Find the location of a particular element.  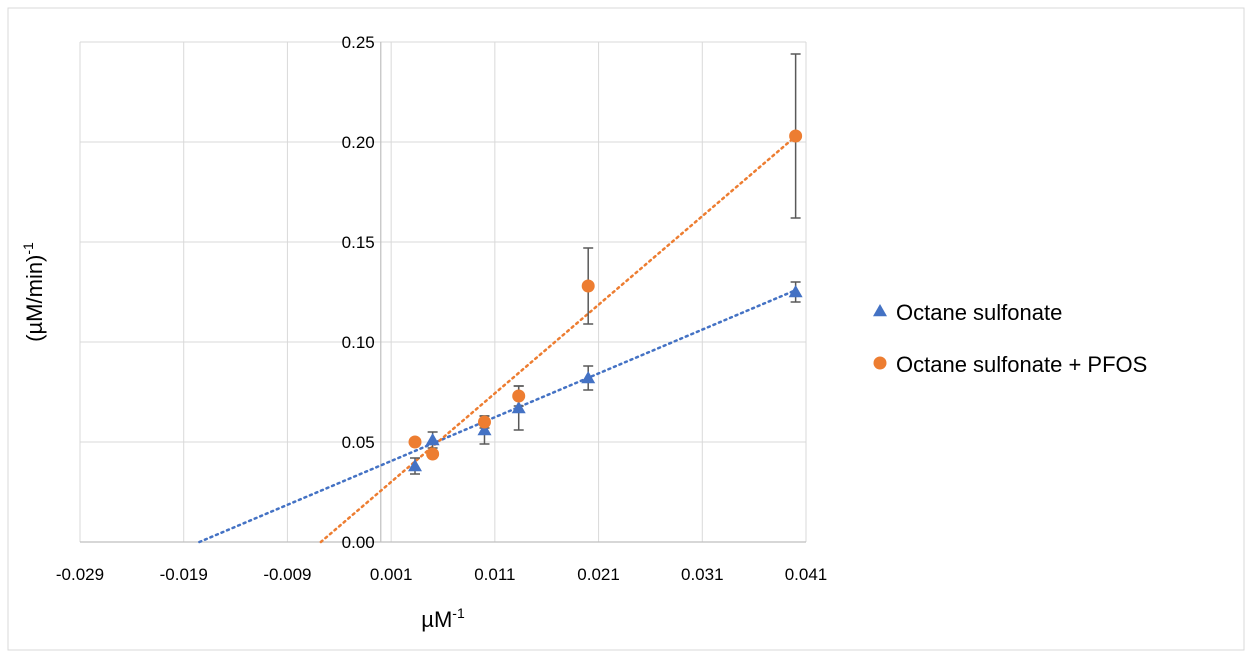

x-tick-label: 0.031 is located at coordinates (702, 574).